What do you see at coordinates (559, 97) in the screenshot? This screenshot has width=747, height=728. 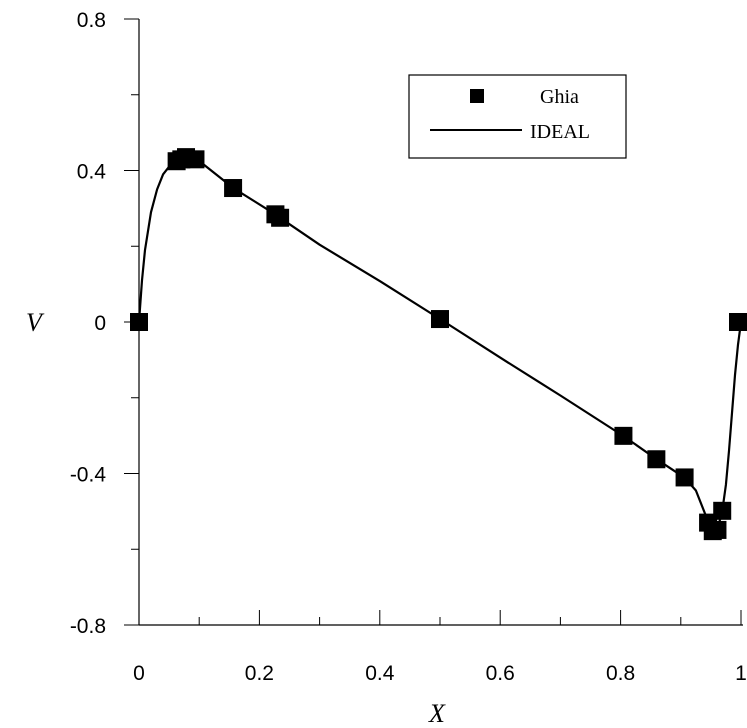 I see `legend-label-ghia: Ghia` at bounding box center [559, 97].